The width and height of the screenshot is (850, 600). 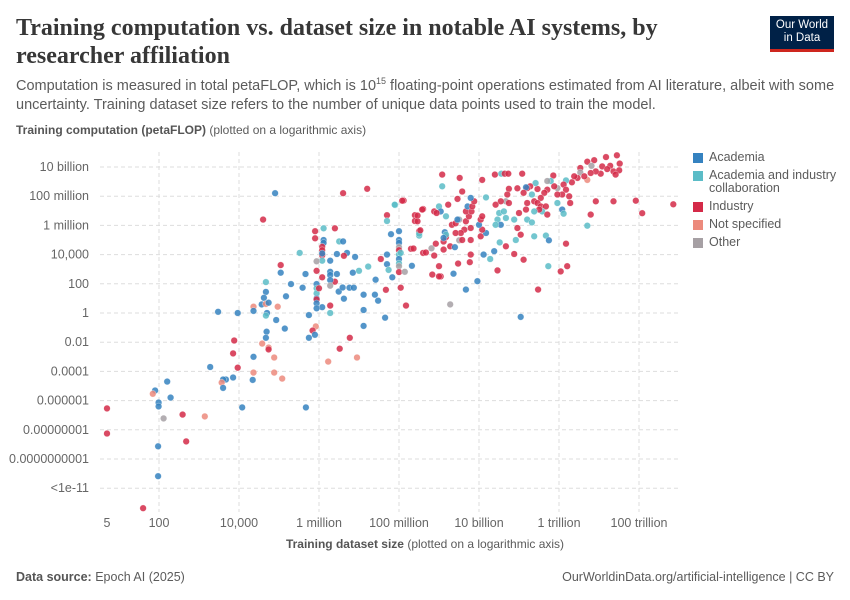 I want to click on legend-item: Not specified, so click(x=768, y=224).